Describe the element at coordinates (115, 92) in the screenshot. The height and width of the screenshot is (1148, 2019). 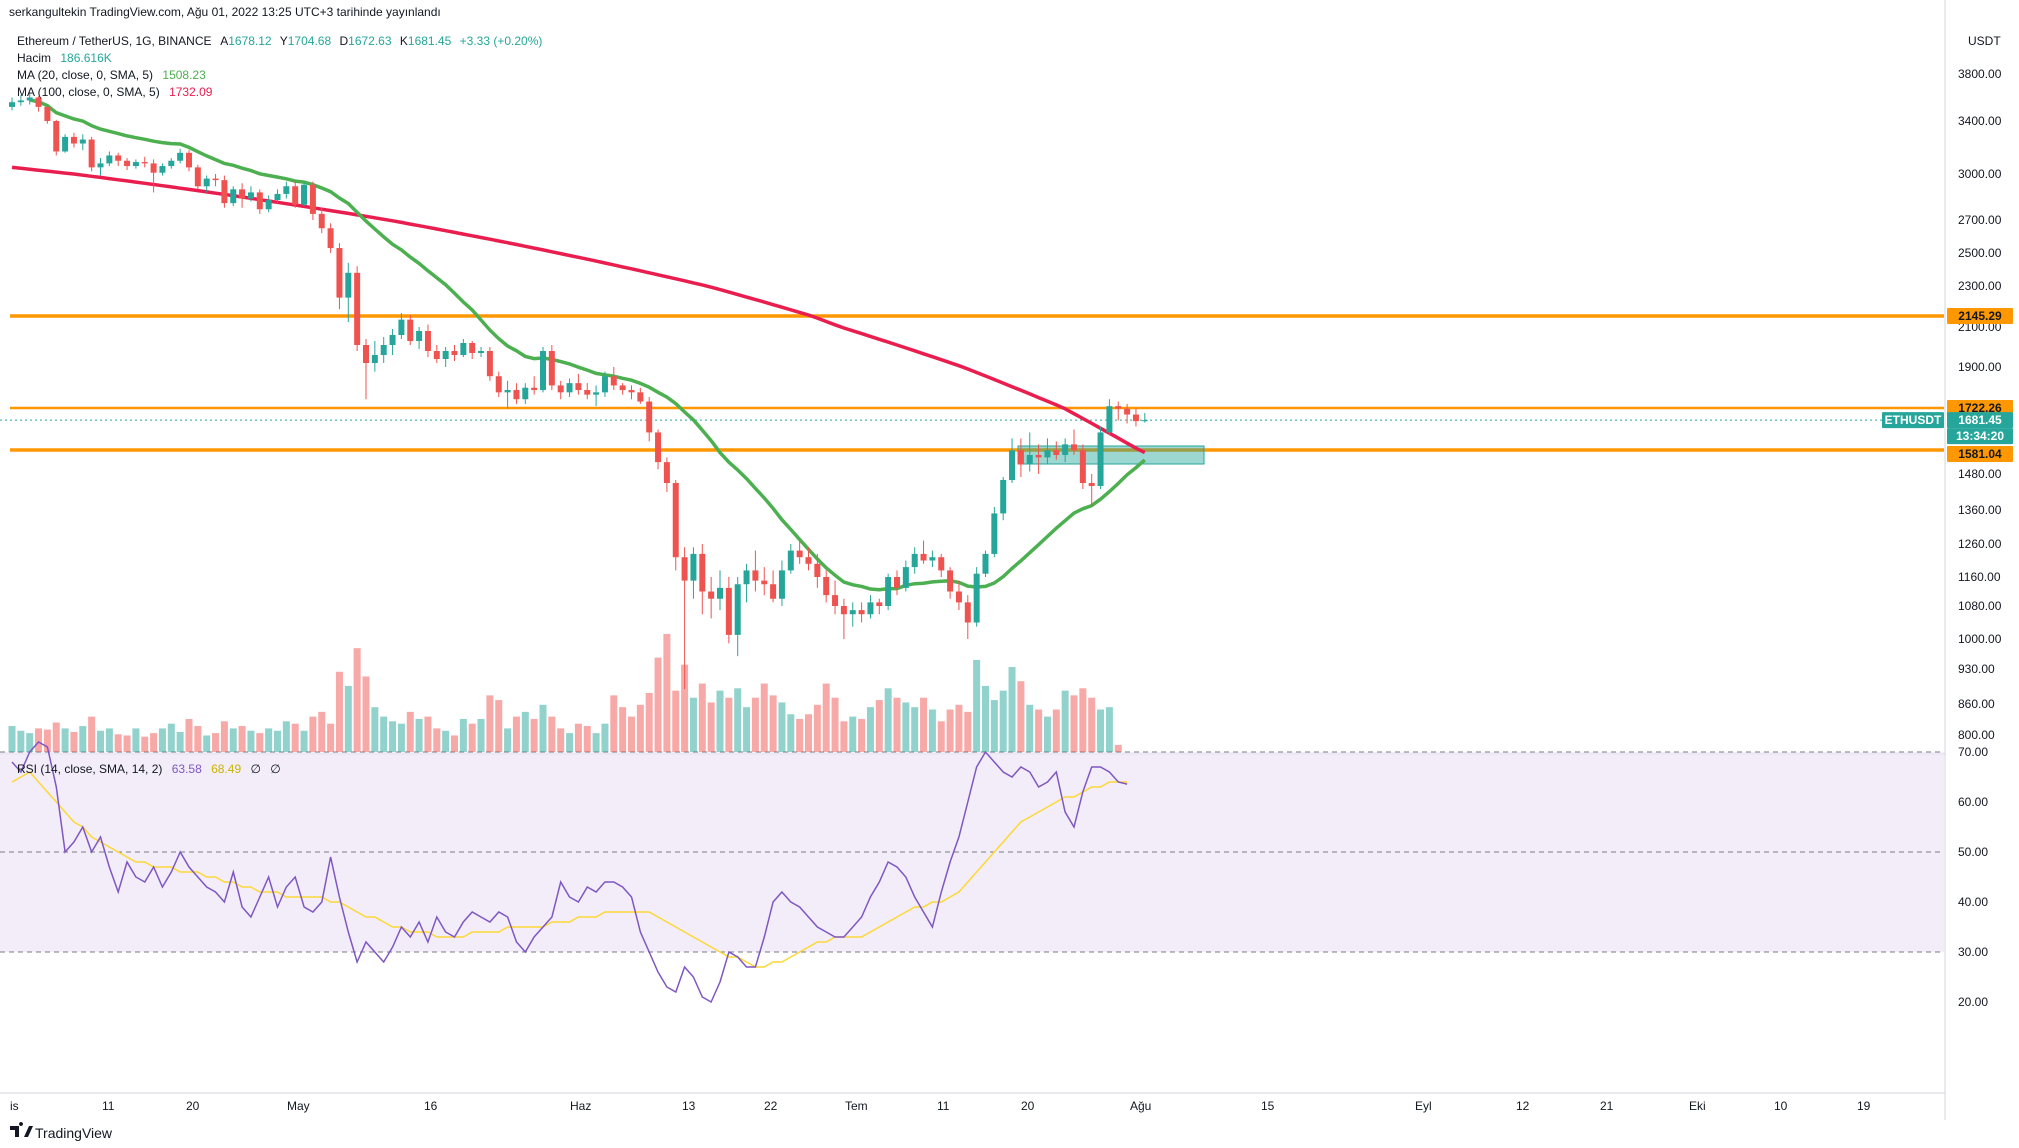
I see `ma100-legend: MA (100, close, 0, SMA, 5) 1732.09` at that location.